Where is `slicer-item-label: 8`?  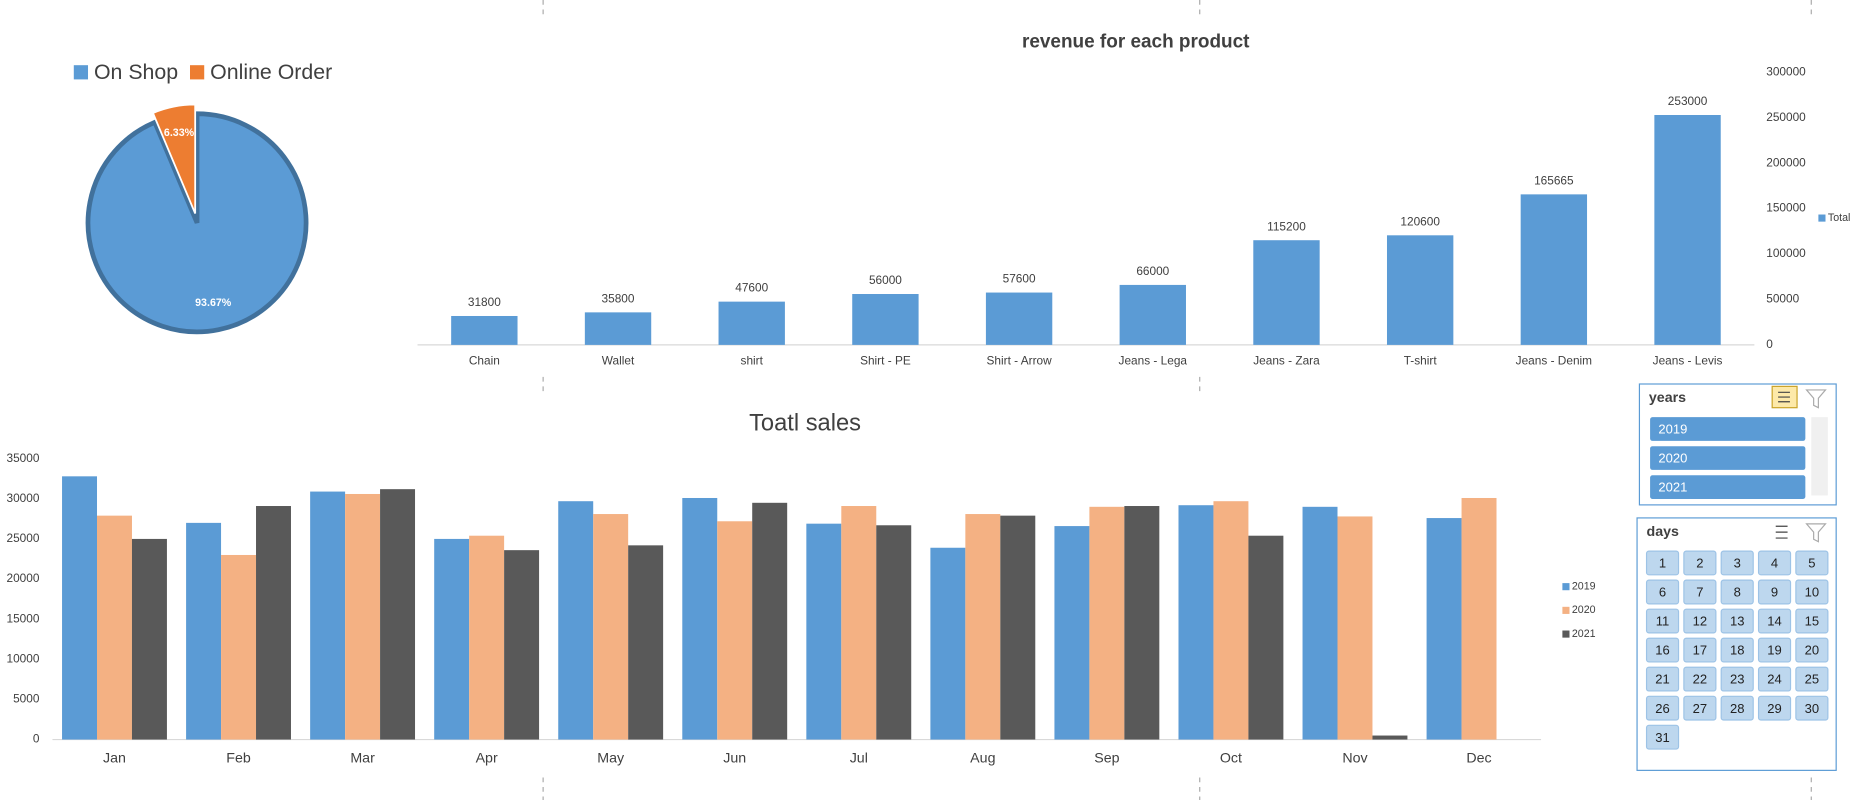
slicer-item-label: 8 is located at coordinates (1737, 592).